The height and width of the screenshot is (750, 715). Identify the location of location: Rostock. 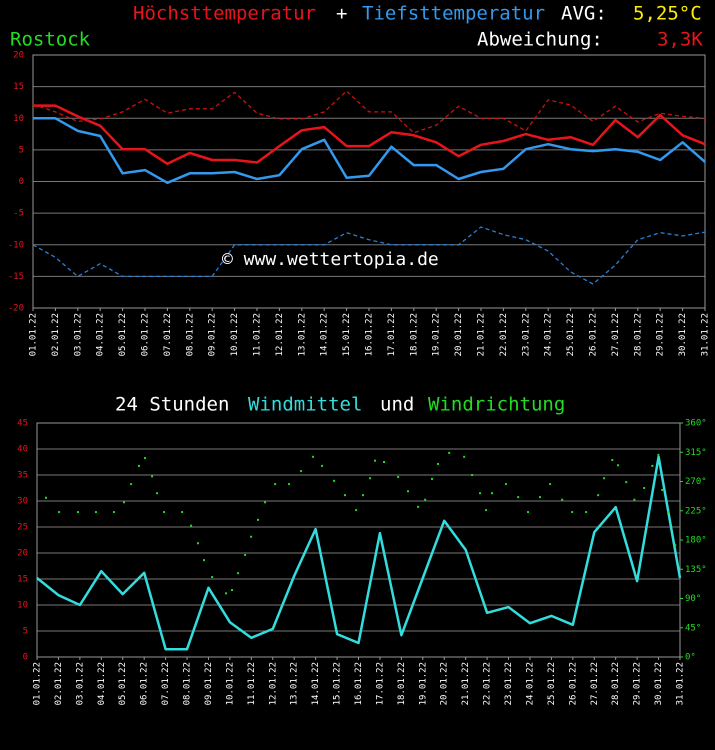
(50, 40).